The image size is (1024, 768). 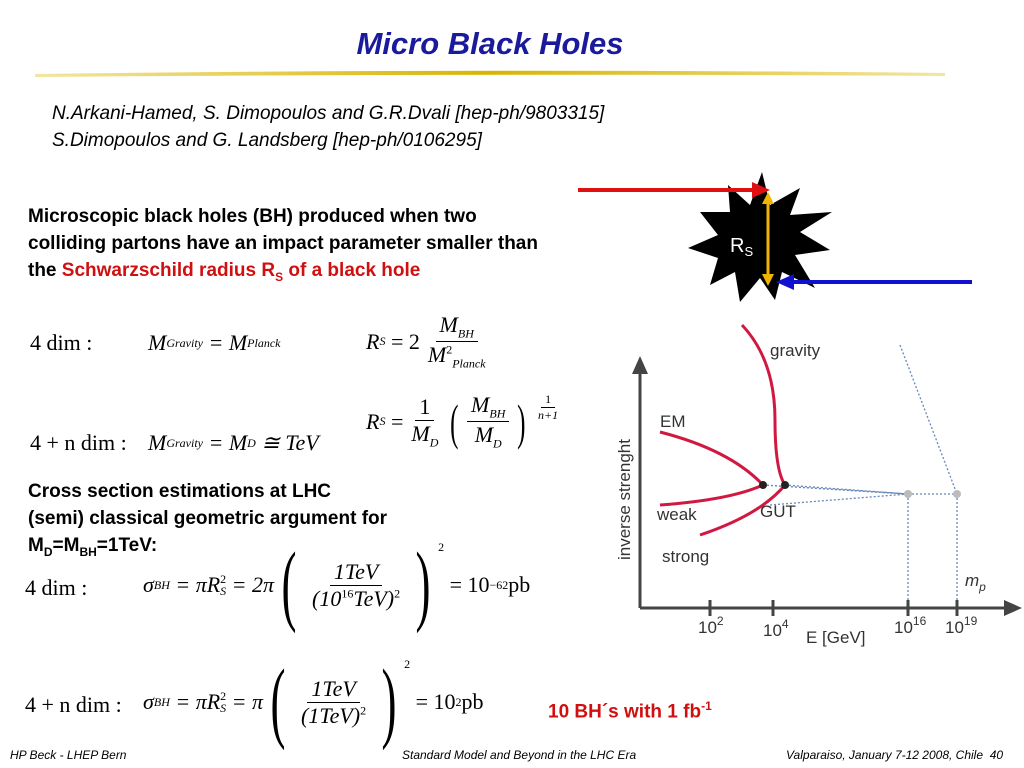 I want to click on intro-tail: of a black hole, so click(x=352, y=270).